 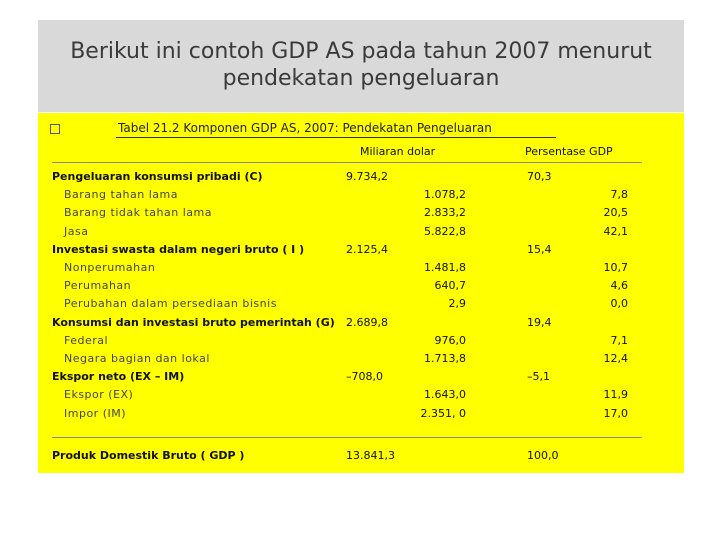 What do you see at coordinates (99, 395) in the screenshot?
I see `row-label: Ekspor (EX)` at bounding box center [99, 395].